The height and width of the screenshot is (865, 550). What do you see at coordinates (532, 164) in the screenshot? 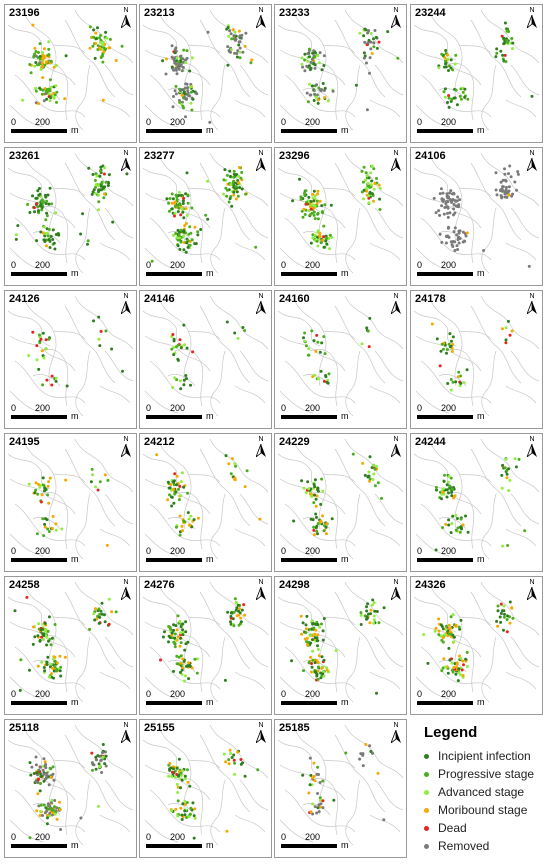
I see `north-arrow-icon` at bounding box center [532, 164].